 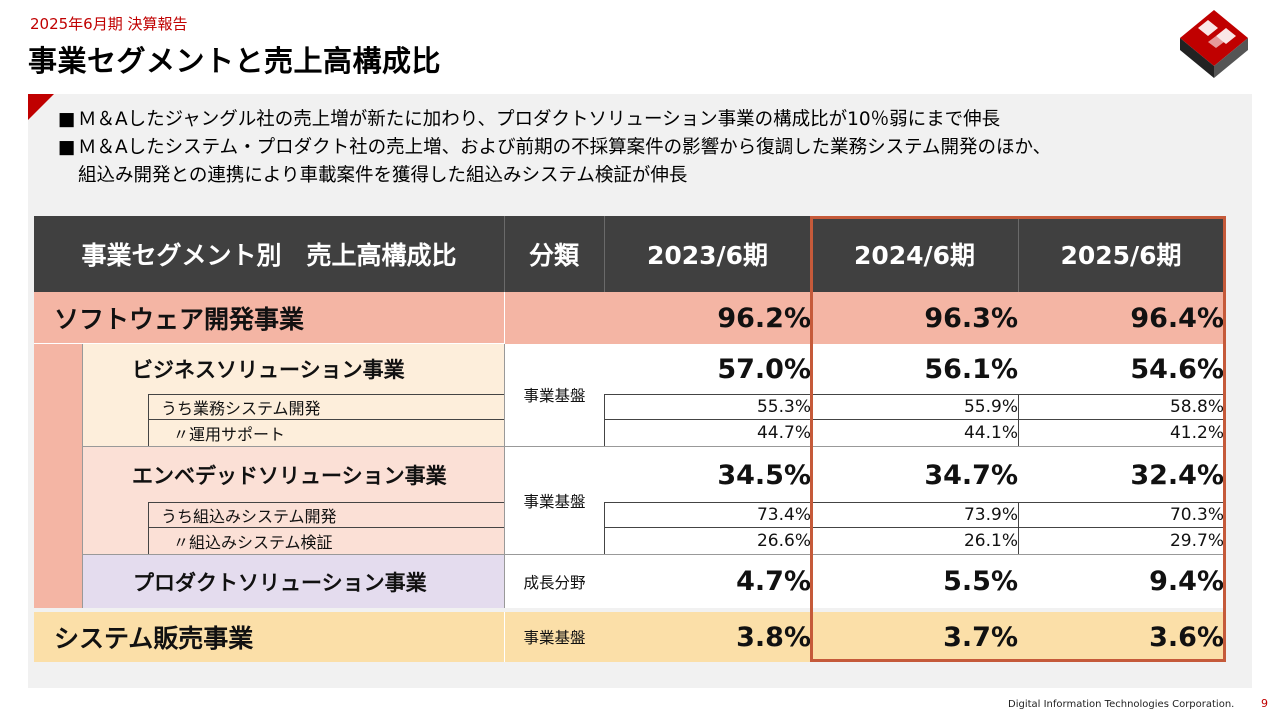 I want to click on company-logo, so click(x=1214, y=44).